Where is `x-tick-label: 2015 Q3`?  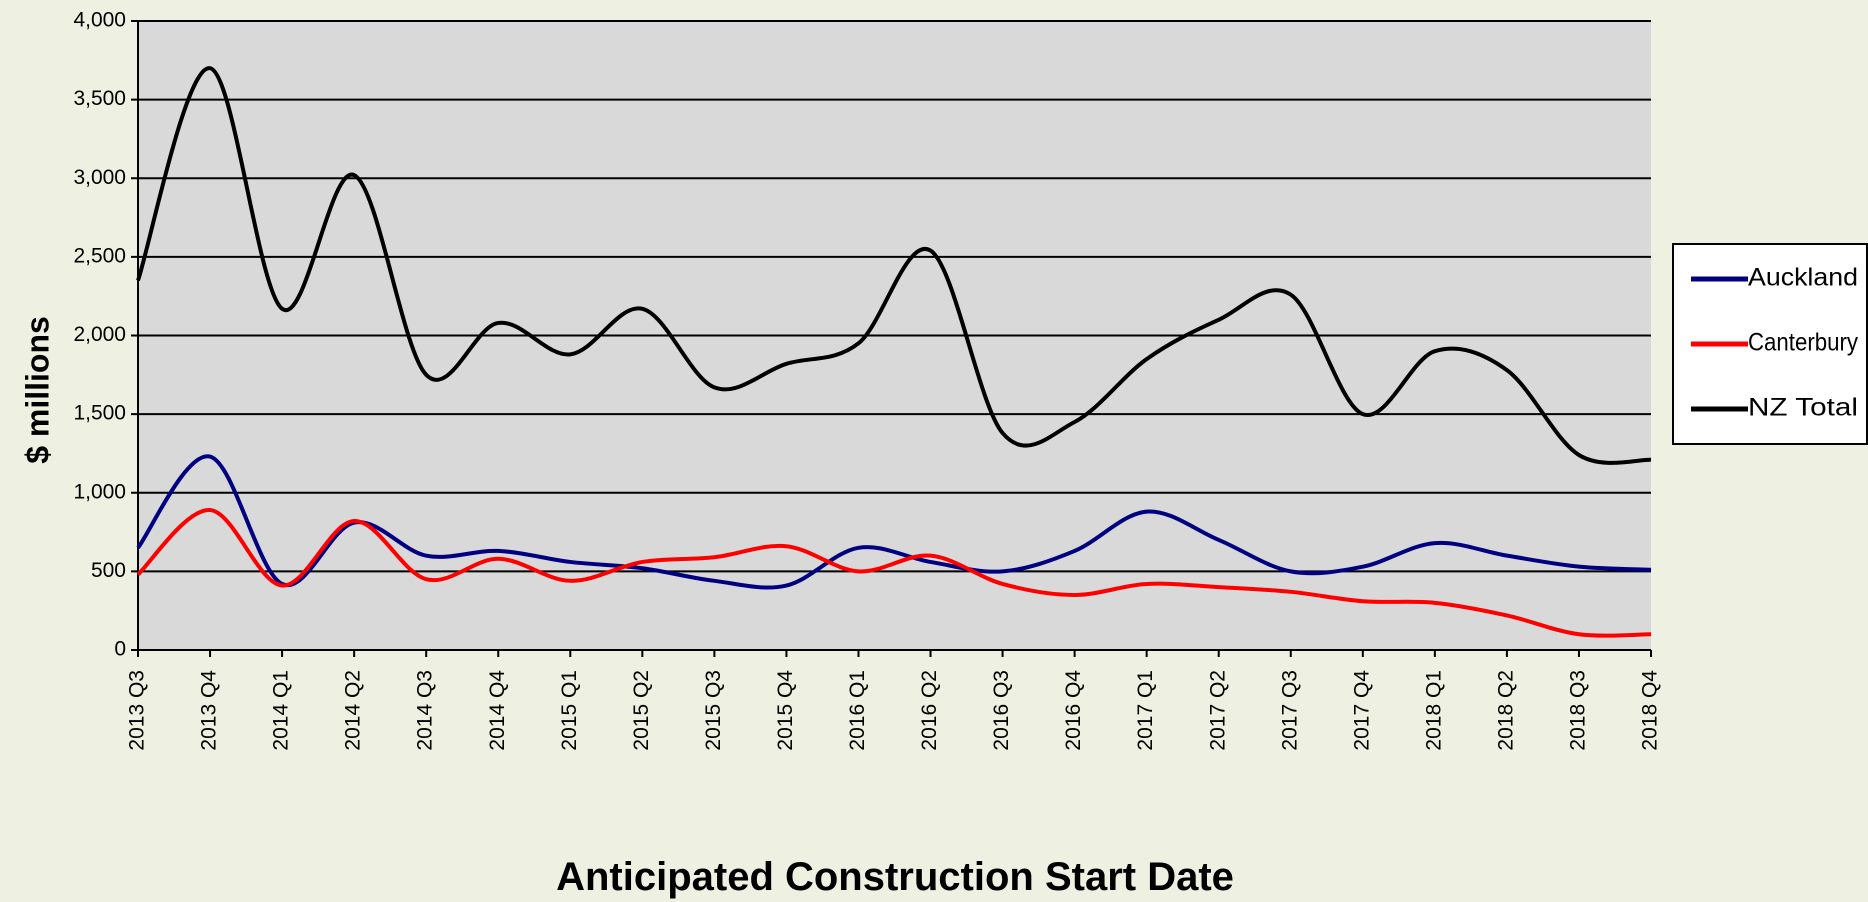 x-tick-label: 2015 Q3 is located at coordinates (713, 710).